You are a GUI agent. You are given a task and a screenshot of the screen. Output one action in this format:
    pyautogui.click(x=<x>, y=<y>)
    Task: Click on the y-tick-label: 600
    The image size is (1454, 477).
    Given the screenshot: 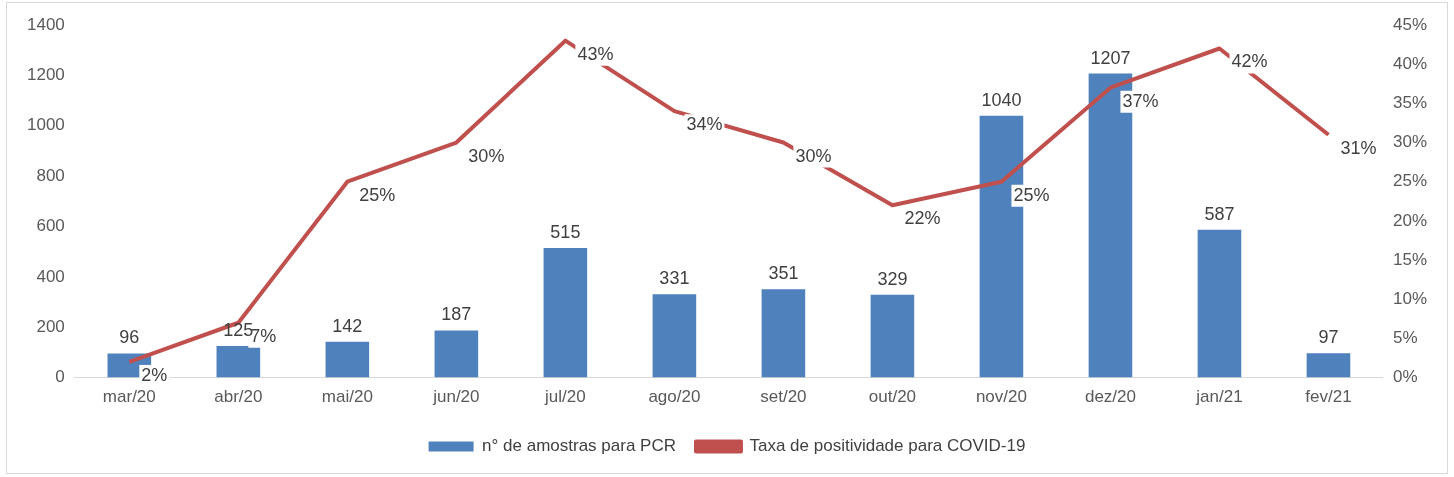 What is the action you would take?
    pyautogui.click(x=50, y=226)
    